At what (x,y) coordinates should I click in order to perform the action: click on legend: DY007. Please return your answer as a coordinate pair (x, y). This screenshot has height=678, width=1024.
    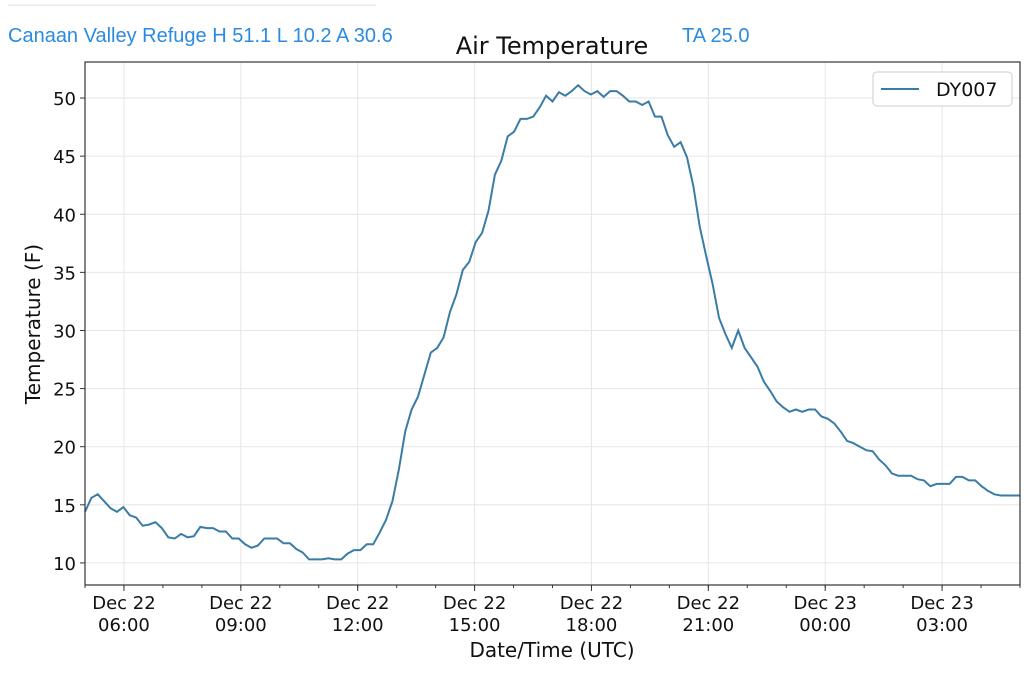
    Looking at the image, I should click on (942, 89).